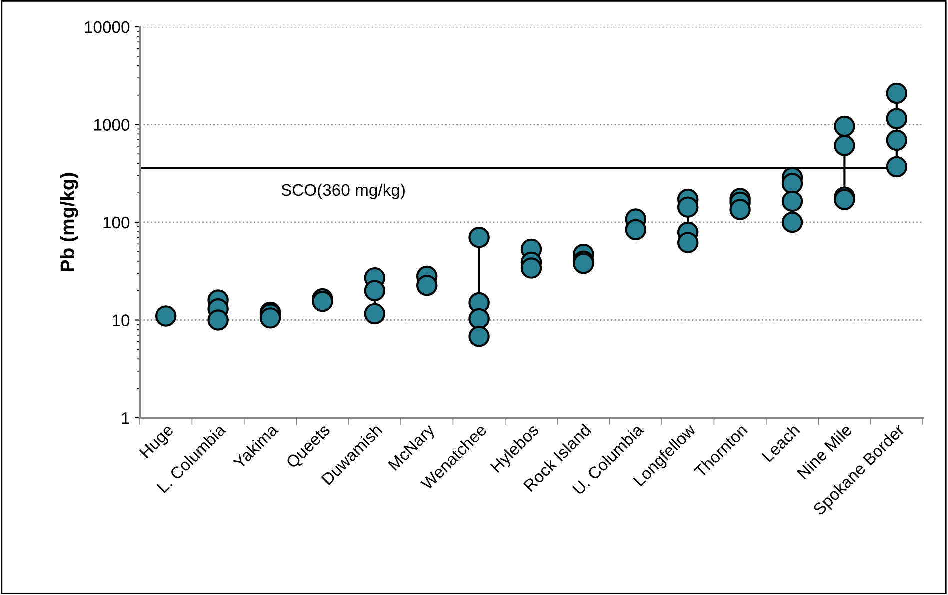 The width and height of the screenshot is (948, 595). Describe the element at coordinates (121, 320) in the screenshot. I see `y-tick-label: 10` at that location.